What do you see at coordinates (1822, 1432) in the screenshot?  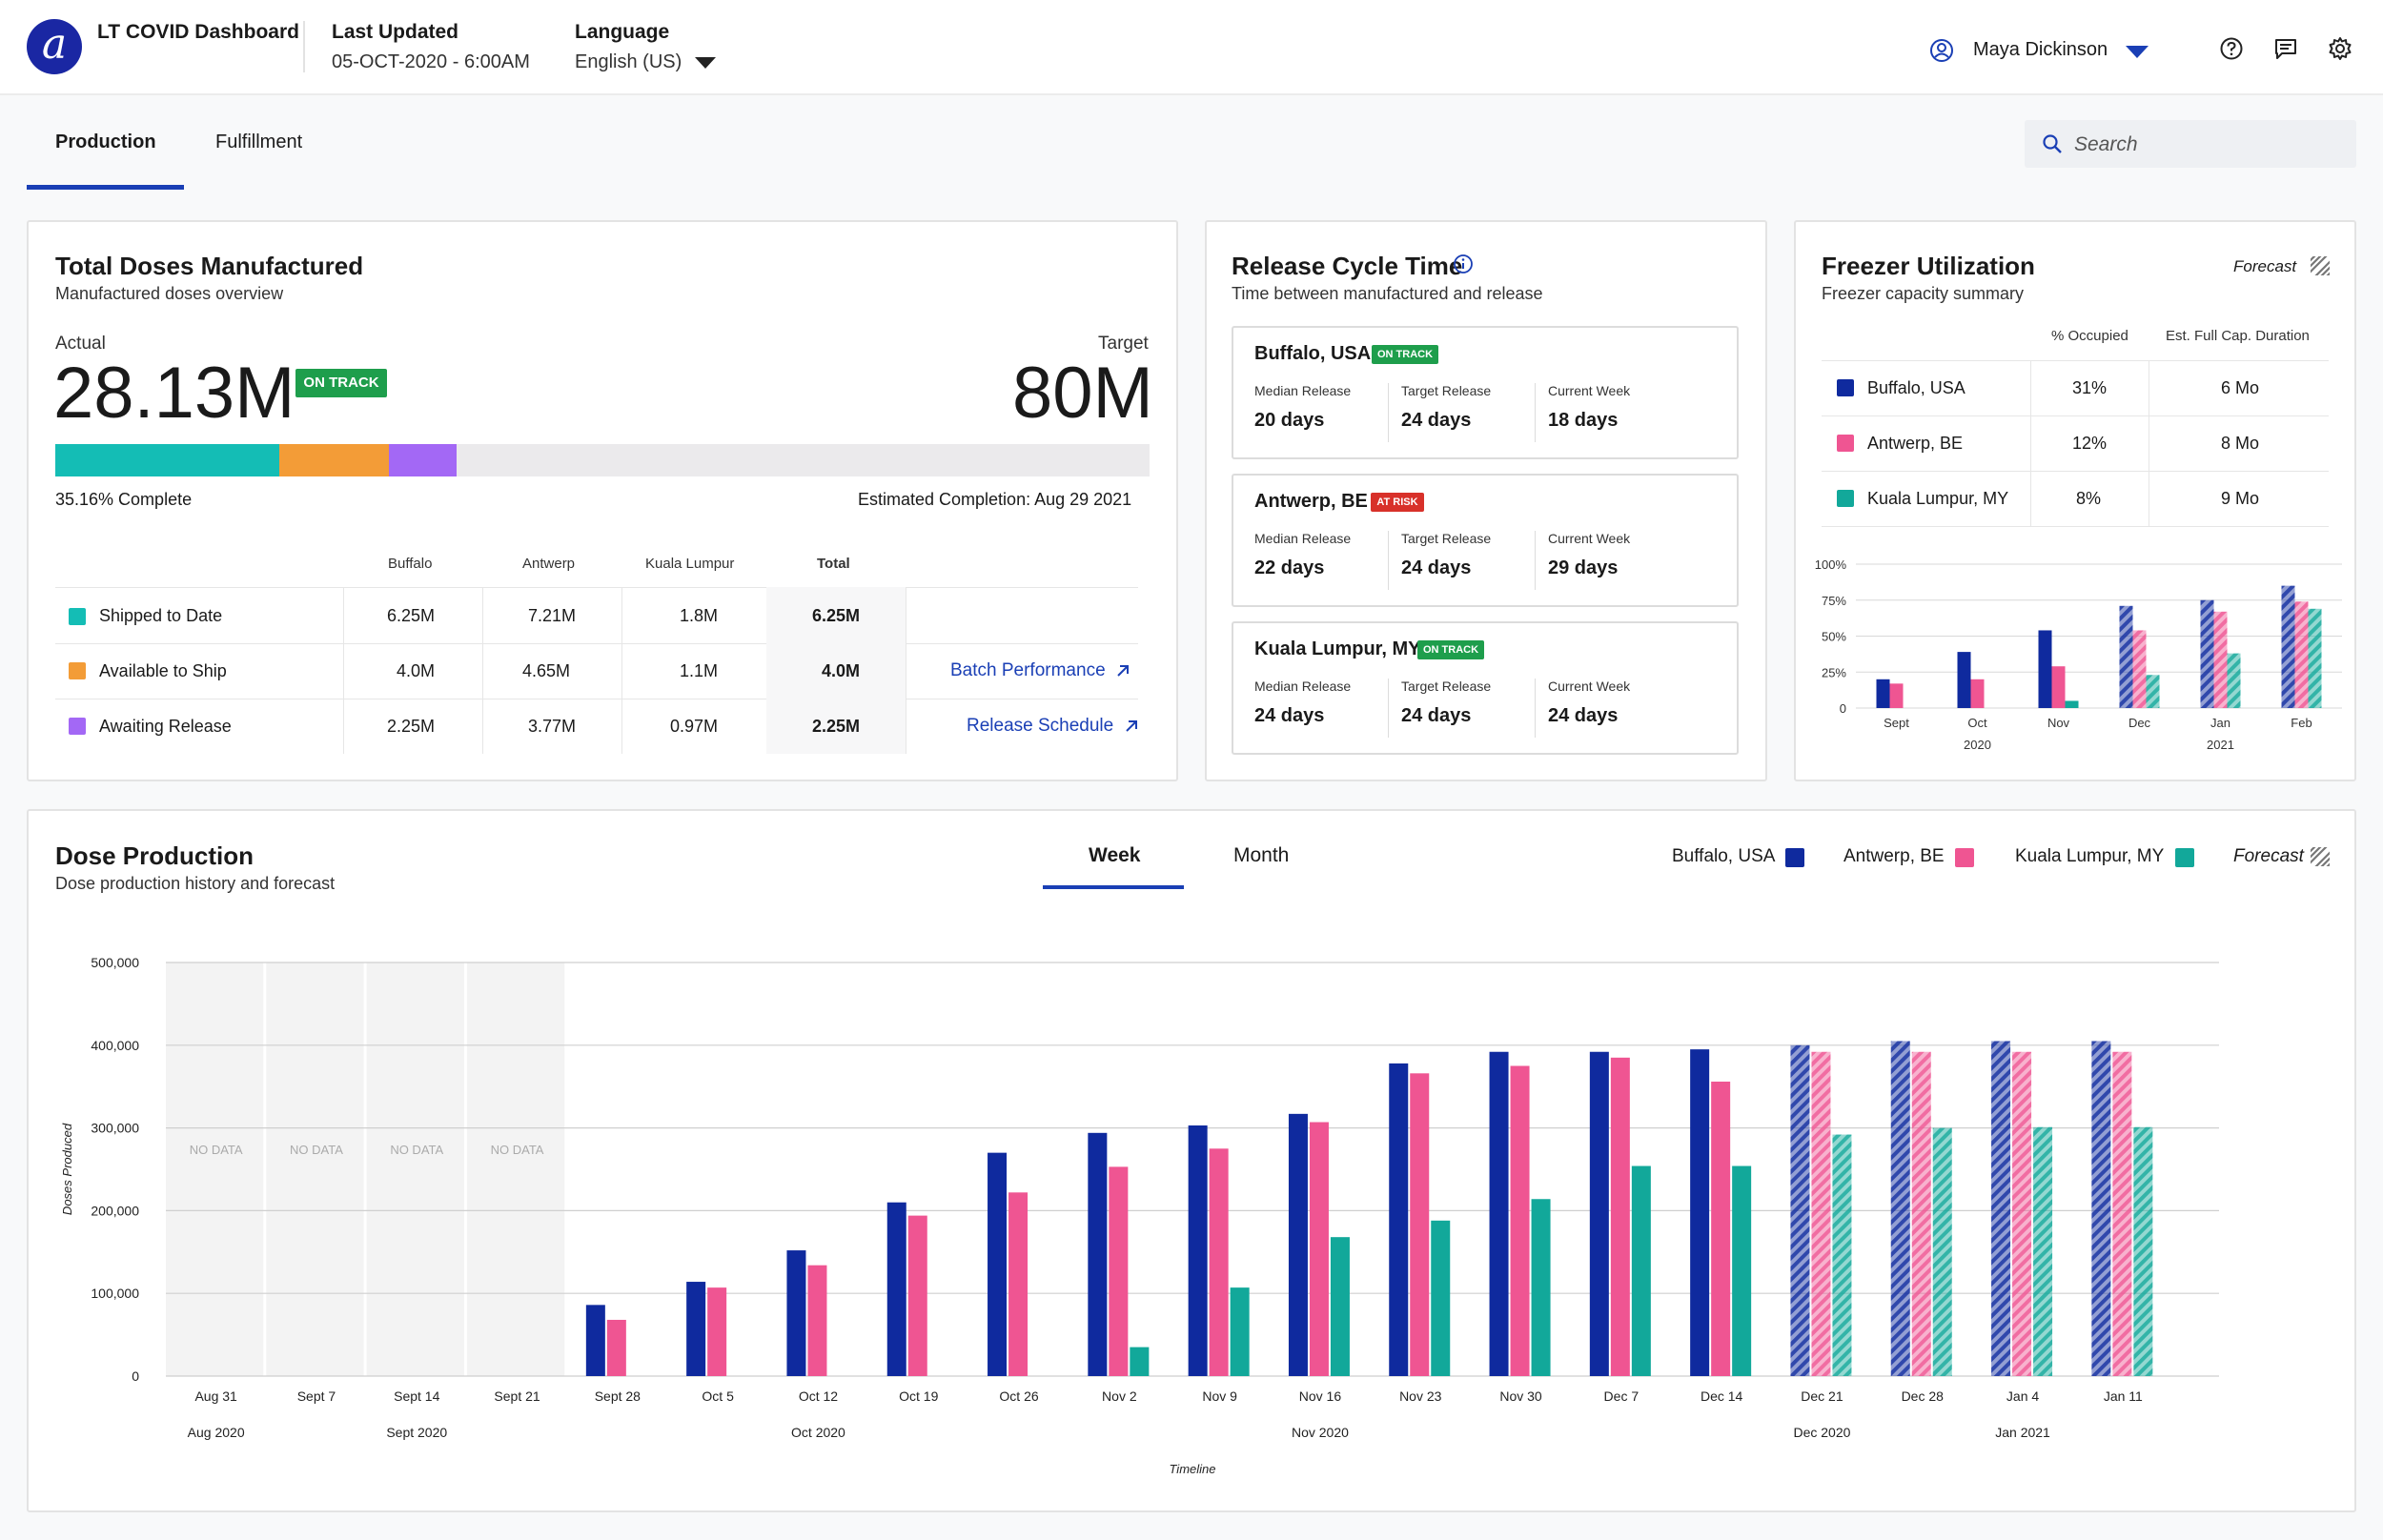 I see `month-label: Dec 2020` at bounding box center [1822, 1432].